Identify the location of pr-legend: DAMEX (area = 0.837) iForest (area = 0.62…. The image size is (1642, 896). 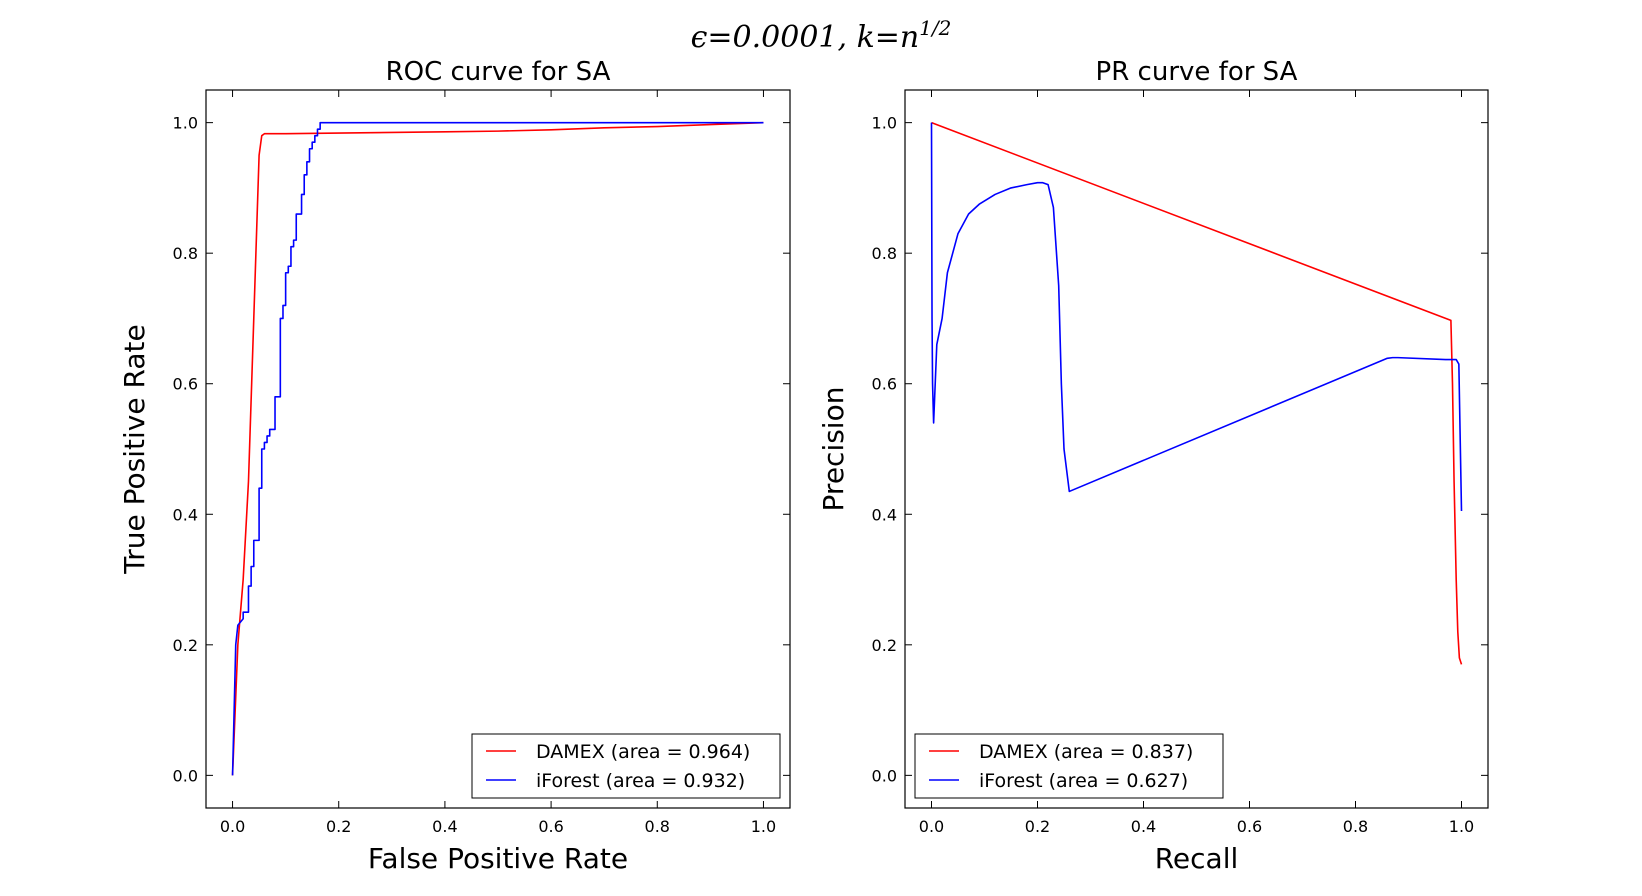
(1069, 766).